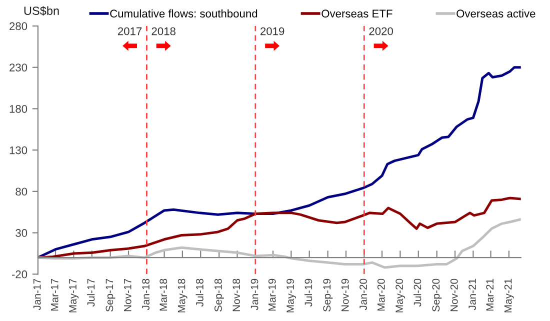 This screenshot has height=321, width=550. What do you see at coordinates (183, 295) in the screenshot?
I see `x-tick-label: May-18` at bounding box center [183, 295].